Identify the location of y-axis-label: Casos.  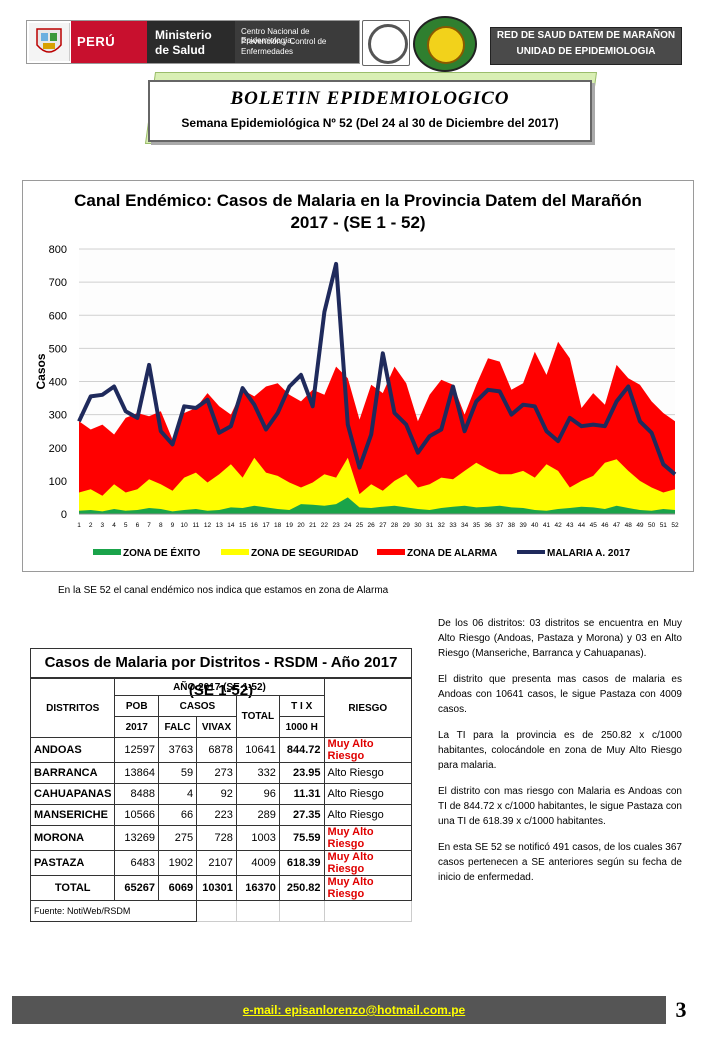
(41, 371).